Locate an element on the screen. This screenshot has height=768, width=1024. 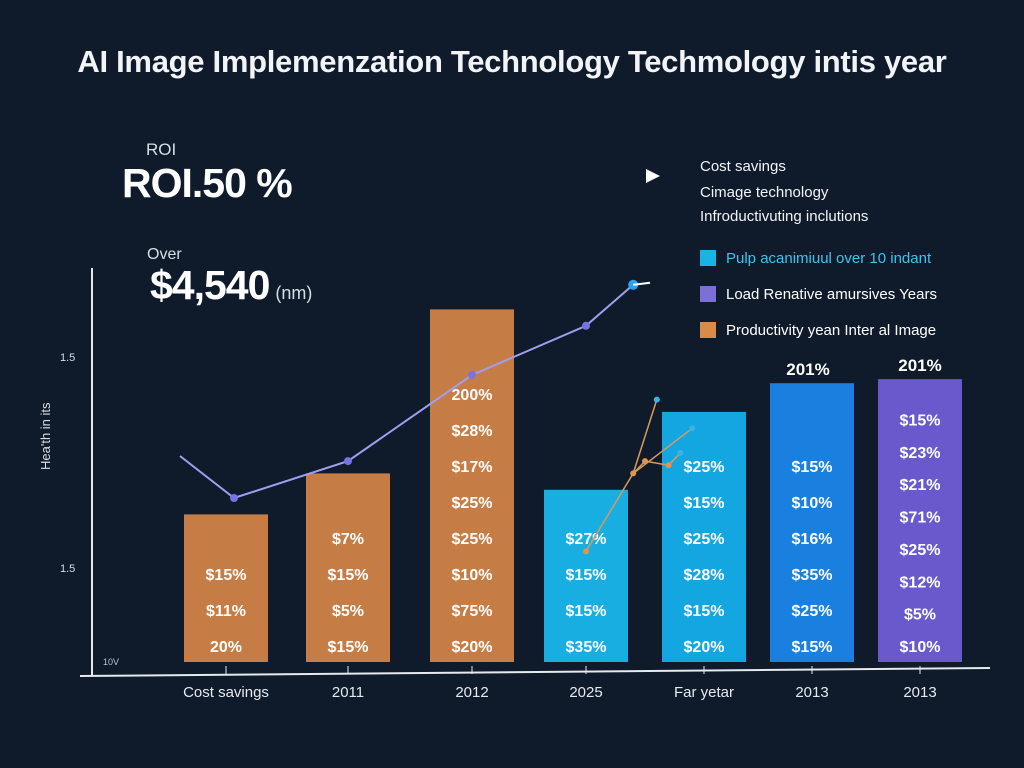
over-value: $4,540 is located at coordinates (210, 285).